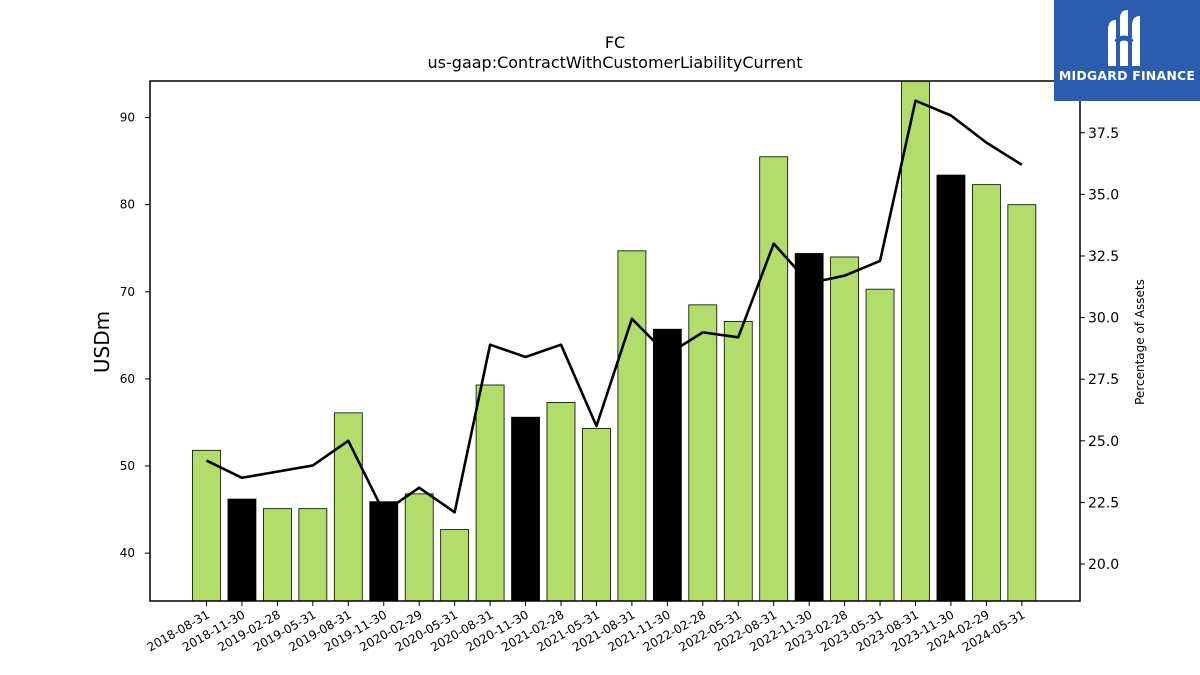 Image resolution: width=1200 pixels, height=675 pixels. Describe the element at coordinates (1103, 257) in the screenshot. I see `y2-tick-label: 32.5` at that location.